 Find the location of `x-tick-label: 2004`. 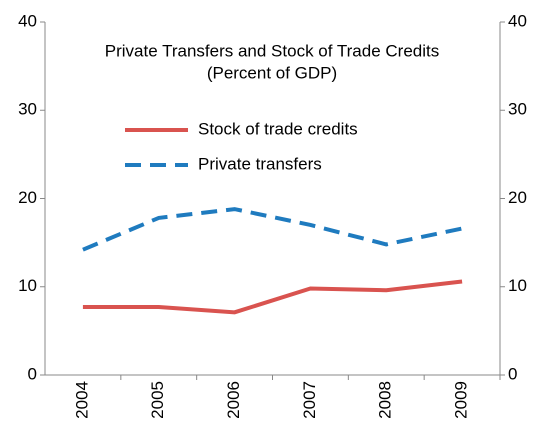

x-tick-label: 2004 is located at coordinates (81, 400).